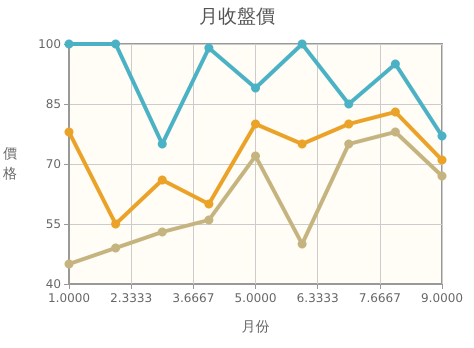 This screenshot has width=474, height=348. What do you see at coordinates (69, 298) in the screenshot?
I see `x-tick-label: 1.0000` at bounding box center [69, 298].